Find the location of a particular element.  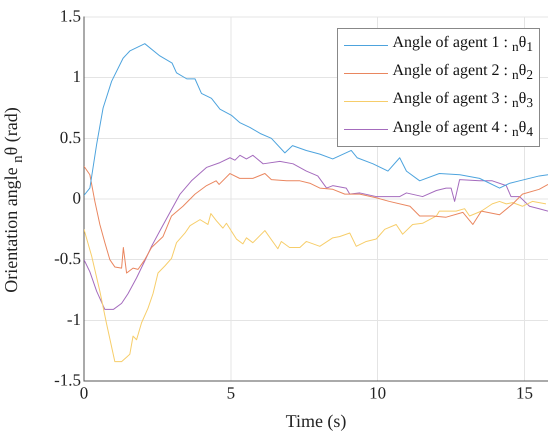

x-tick-label: 15 is located at coordinates (525, 393).